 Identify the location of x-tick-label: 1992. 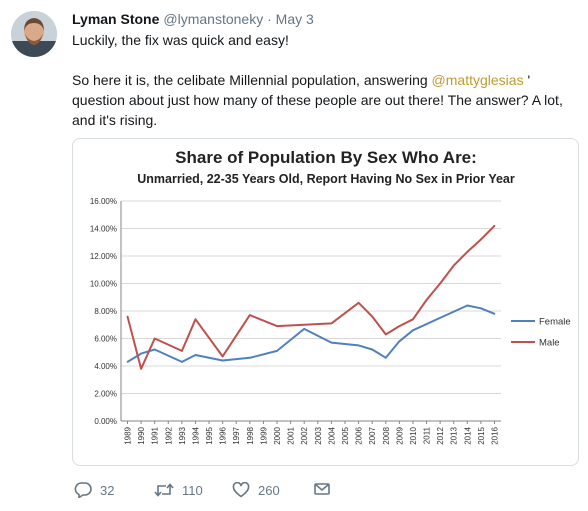
(168, 435).